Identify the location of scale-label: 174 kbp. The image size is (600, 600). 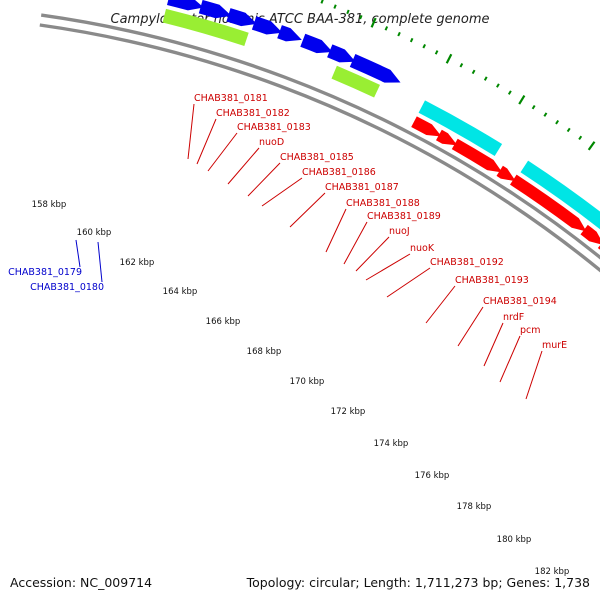
(391, 444).